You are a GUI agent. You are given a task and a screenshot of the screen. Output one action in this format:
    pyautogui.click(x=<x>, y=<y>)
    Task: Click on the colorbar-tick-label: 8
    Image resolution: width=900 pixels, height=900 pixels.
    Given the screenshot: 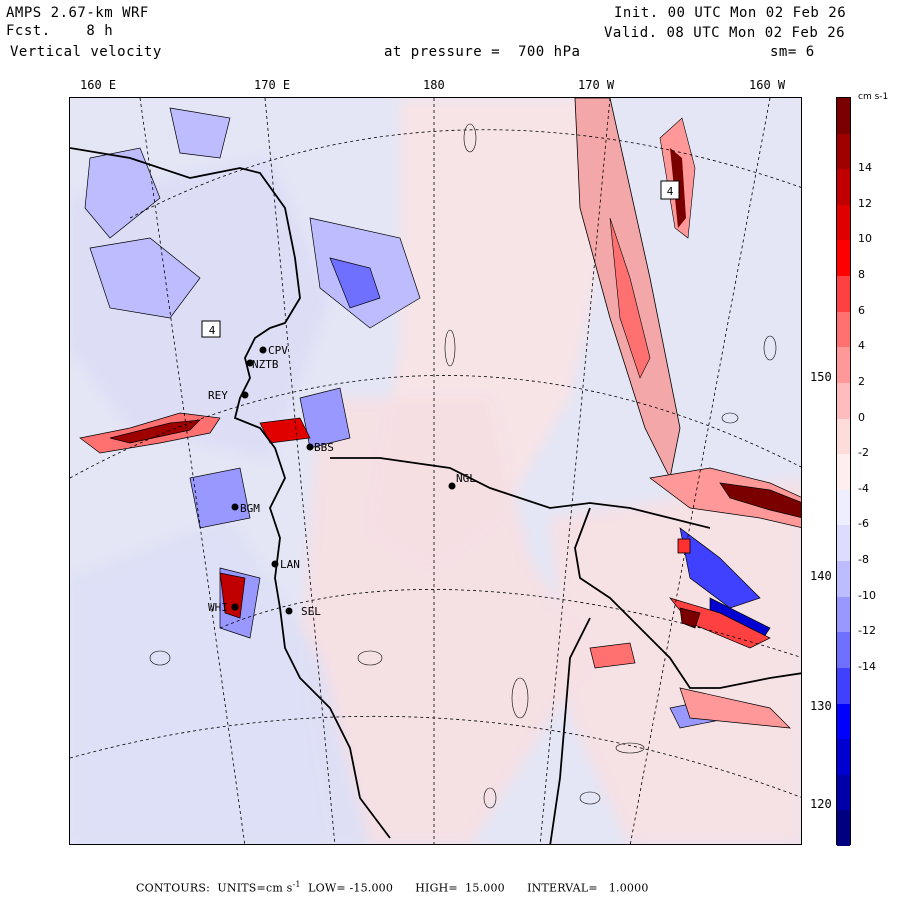 What is the action you would take?
    pyautogui.click(x=861, y=275)
    